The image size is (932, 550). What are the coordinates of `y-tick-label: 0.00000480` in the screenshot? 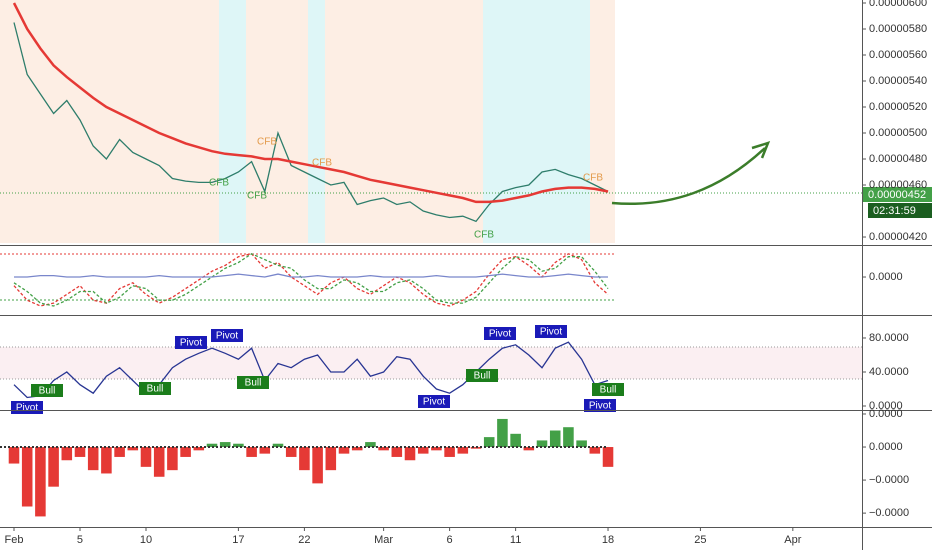 It's located at (898, 159).